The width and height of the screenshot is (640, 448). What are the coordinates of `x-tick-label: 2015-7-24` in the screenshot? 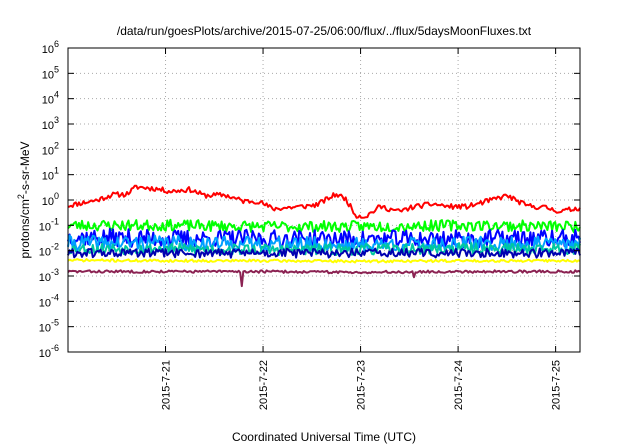 It's located at (459, 385).